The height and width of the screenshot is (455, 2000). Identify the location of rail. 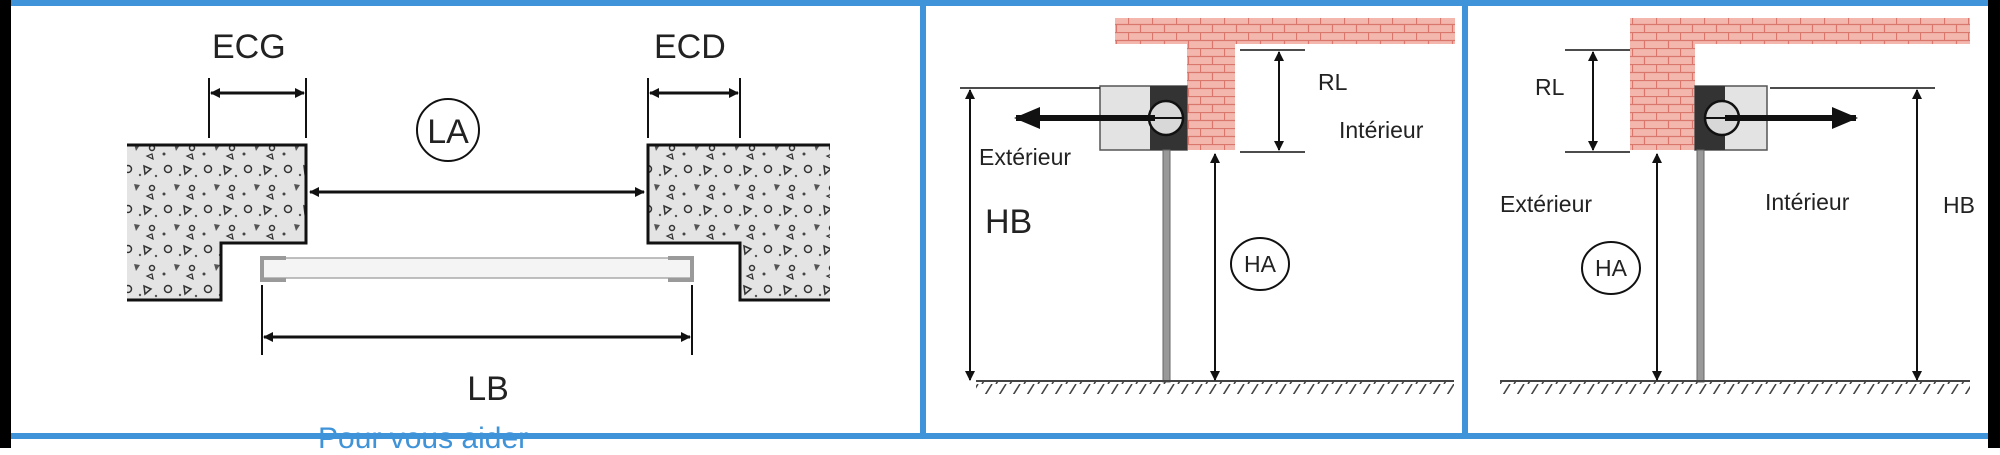
(477, 269).